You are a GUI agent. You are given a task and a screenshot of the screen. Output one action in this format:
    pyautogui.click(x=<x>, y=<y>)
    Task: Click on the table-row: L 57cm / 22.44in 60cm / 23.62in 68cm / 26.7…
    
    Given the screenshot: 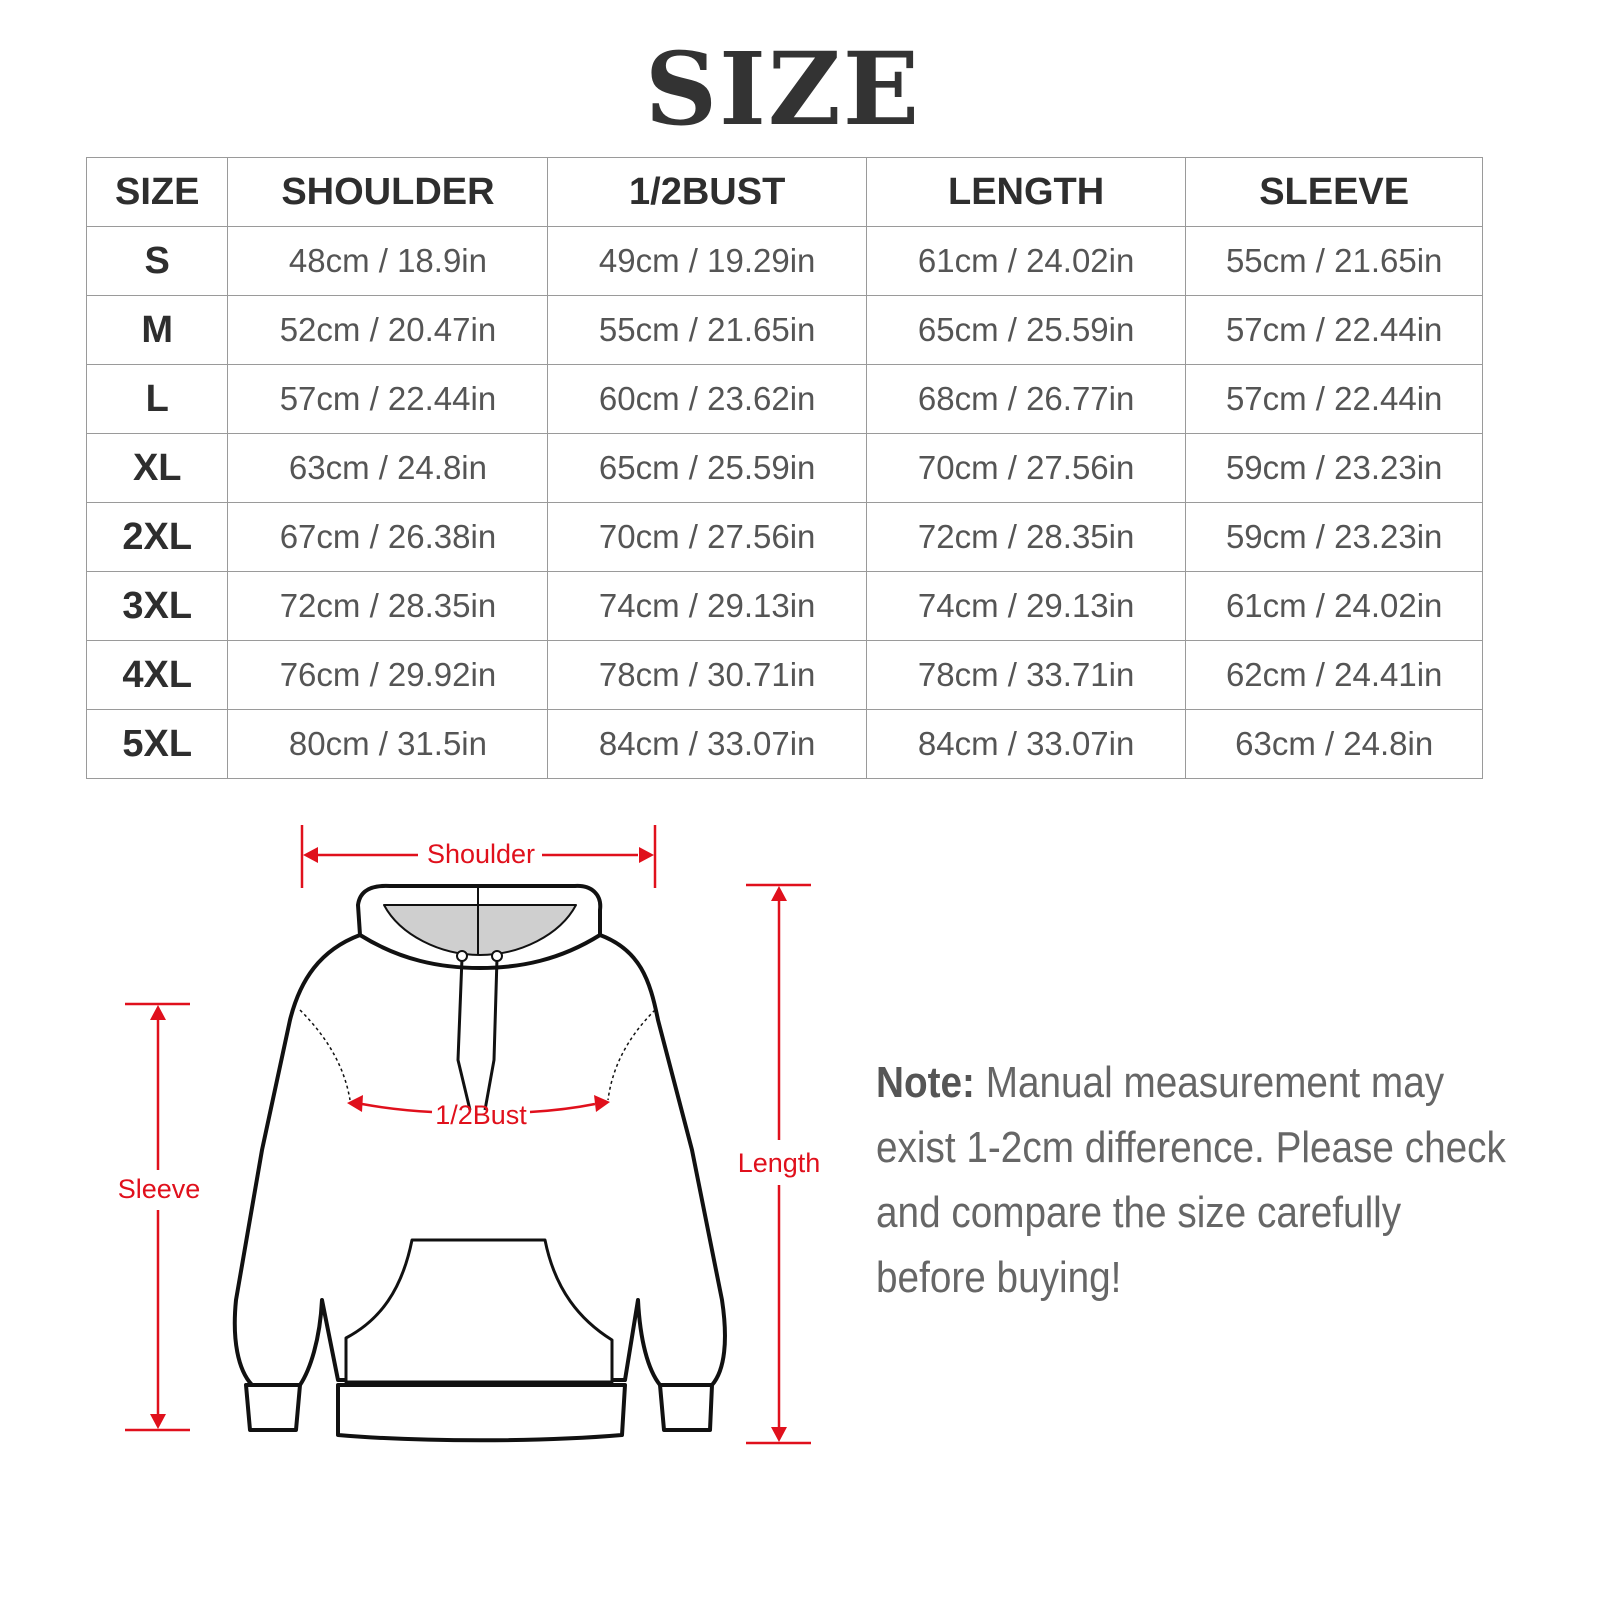 What is the action you would take?
    pyautogui.click(x=784, y=399)
    